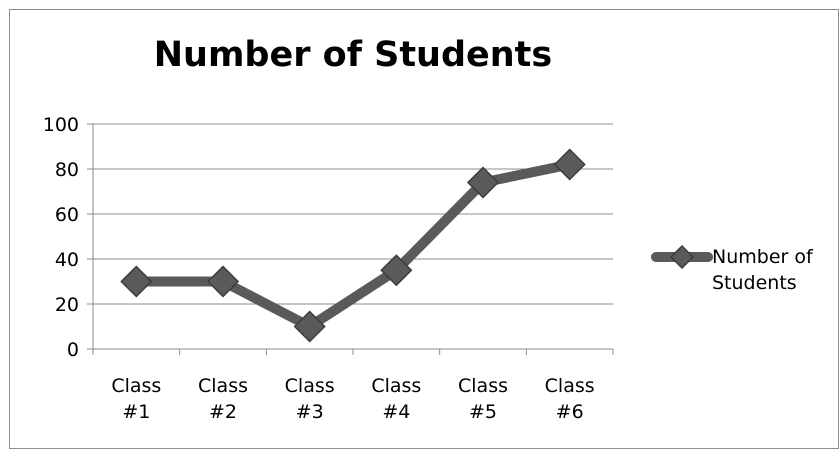 The width and height of the screenshot is (840, 449). Describe the element at coordinates (61, 125) in the screenshot. I see `y-tick-label: 100` at that location.